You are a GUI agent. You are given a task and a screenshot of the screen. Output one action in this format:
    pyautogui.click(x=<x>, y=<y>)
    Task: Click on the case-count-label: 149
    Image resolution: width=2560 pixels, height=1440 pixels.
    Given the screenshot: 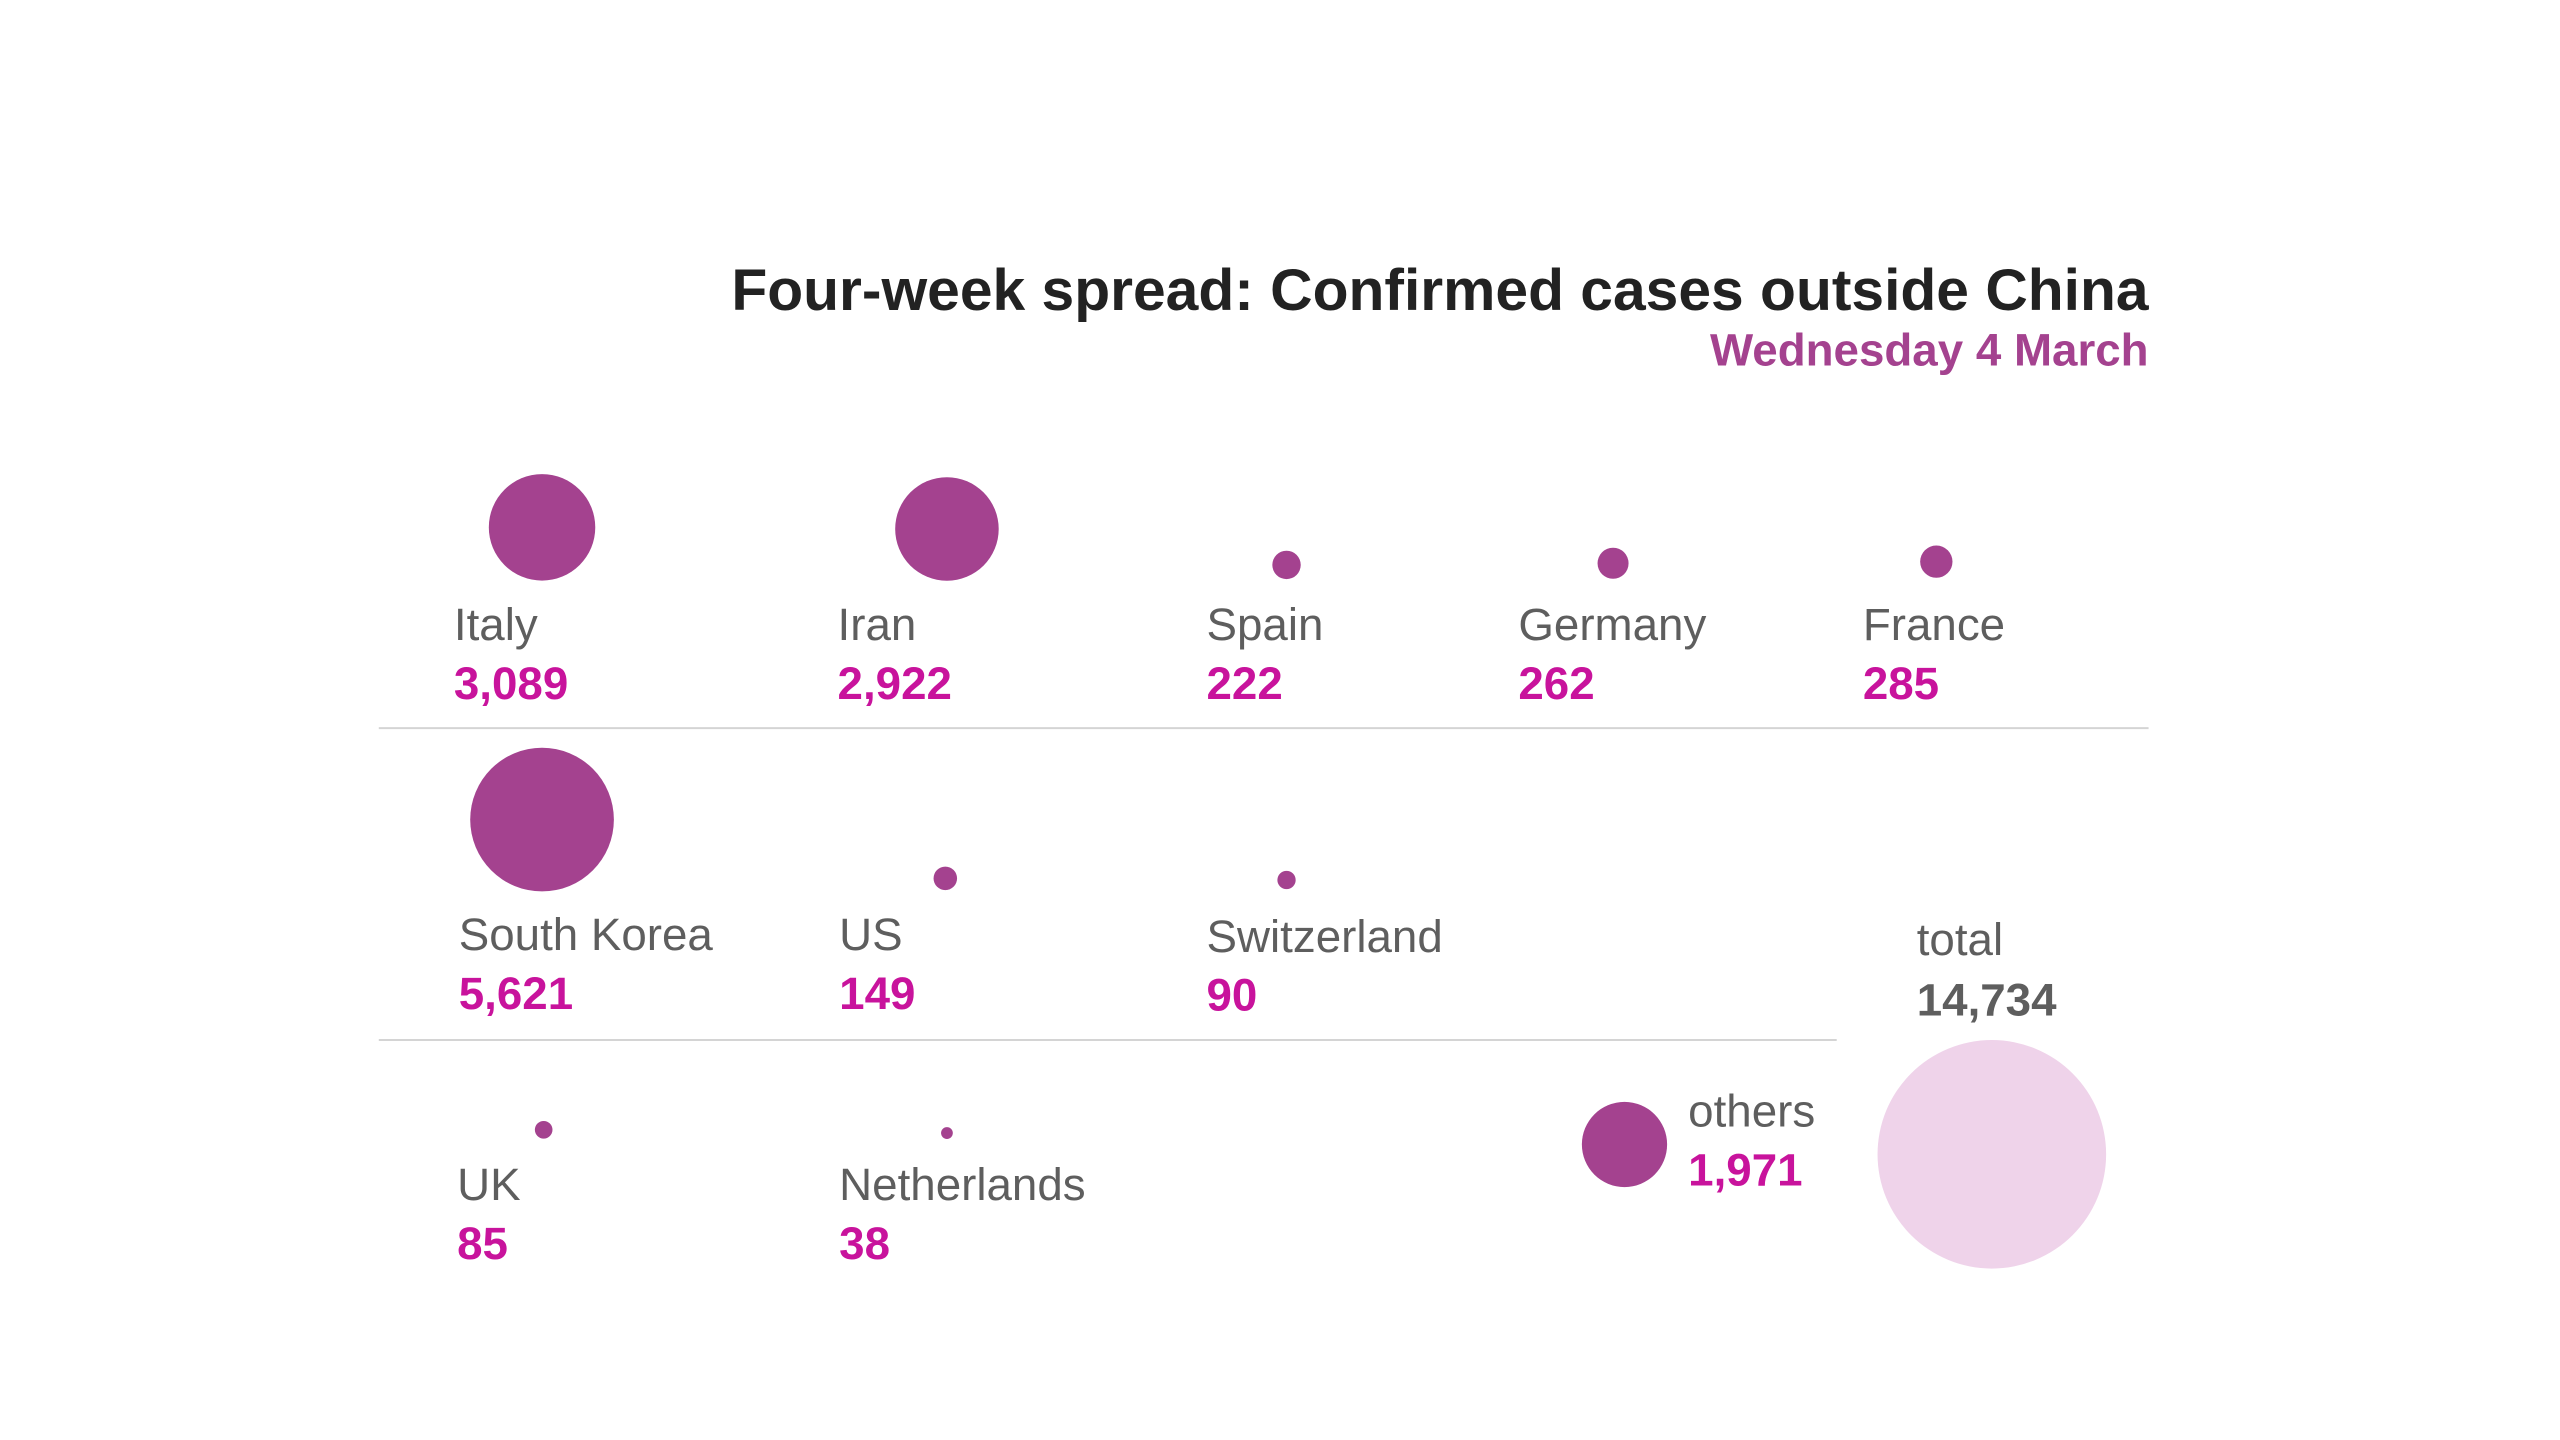 What is the action you would take?
    pyautogui.click(x=877, y=993)
    